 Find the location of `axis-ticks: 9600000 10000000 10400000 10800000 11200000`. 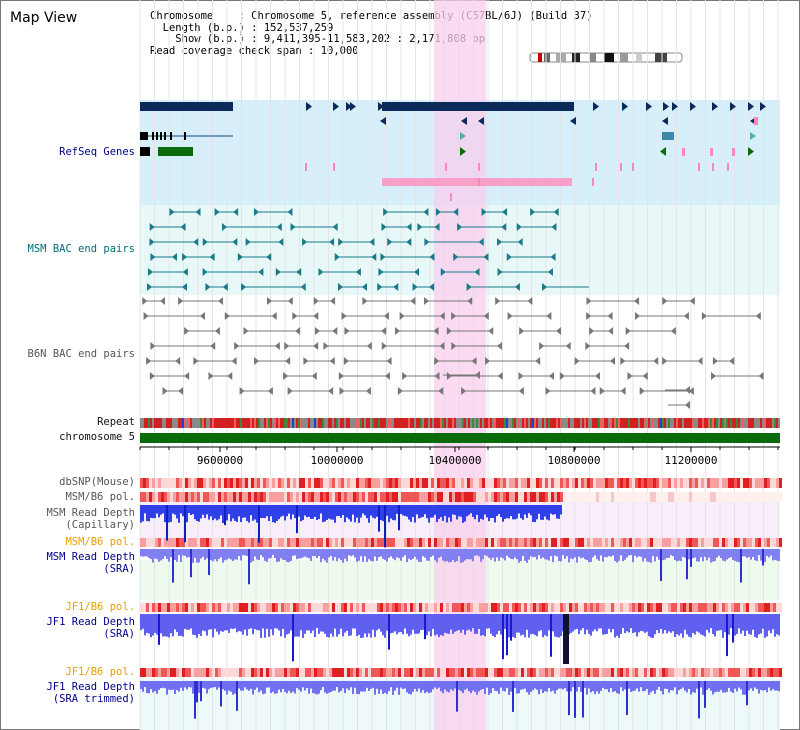

axis-ticks: 9600000 10000000 10400000 10800000 11200000 is located at coordinates (459, 457).